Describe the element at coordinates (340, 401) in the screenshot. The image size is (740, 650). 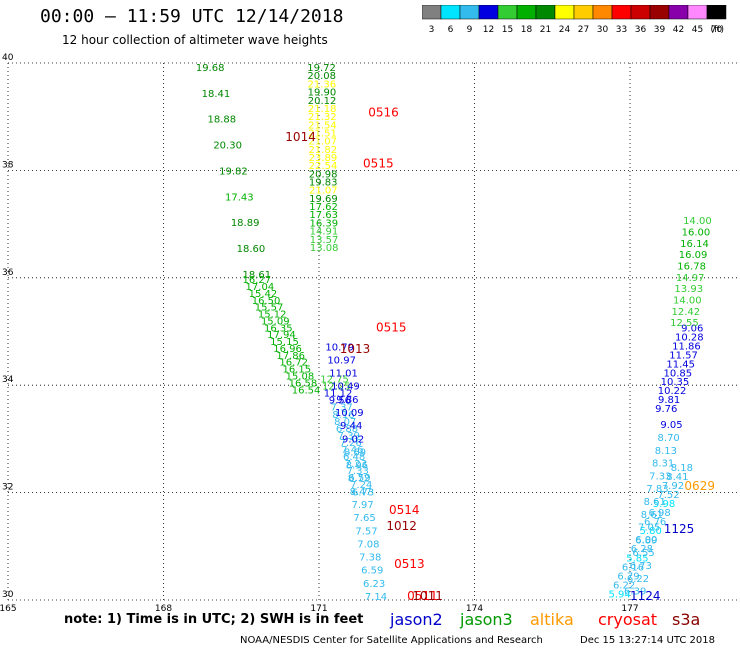
I see `wave-height-value: 9.56` at that location.